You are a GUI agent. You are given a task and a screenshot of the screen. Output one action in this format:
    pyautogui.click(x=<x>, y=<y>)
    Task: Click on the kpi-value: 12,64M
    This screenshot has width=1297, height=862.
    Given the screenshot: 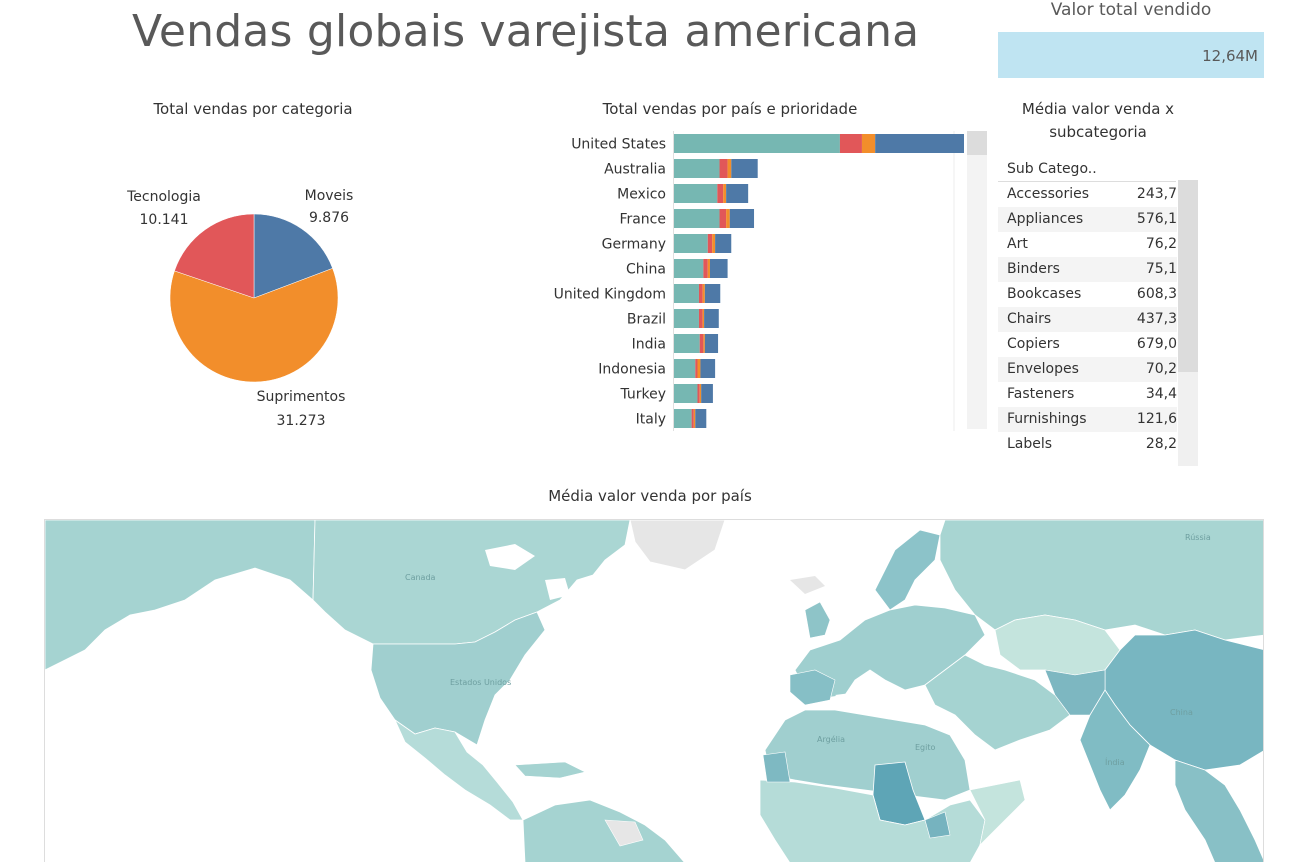 What is the action you would take?
    pyautogui.click(x=1230, y=56)
    